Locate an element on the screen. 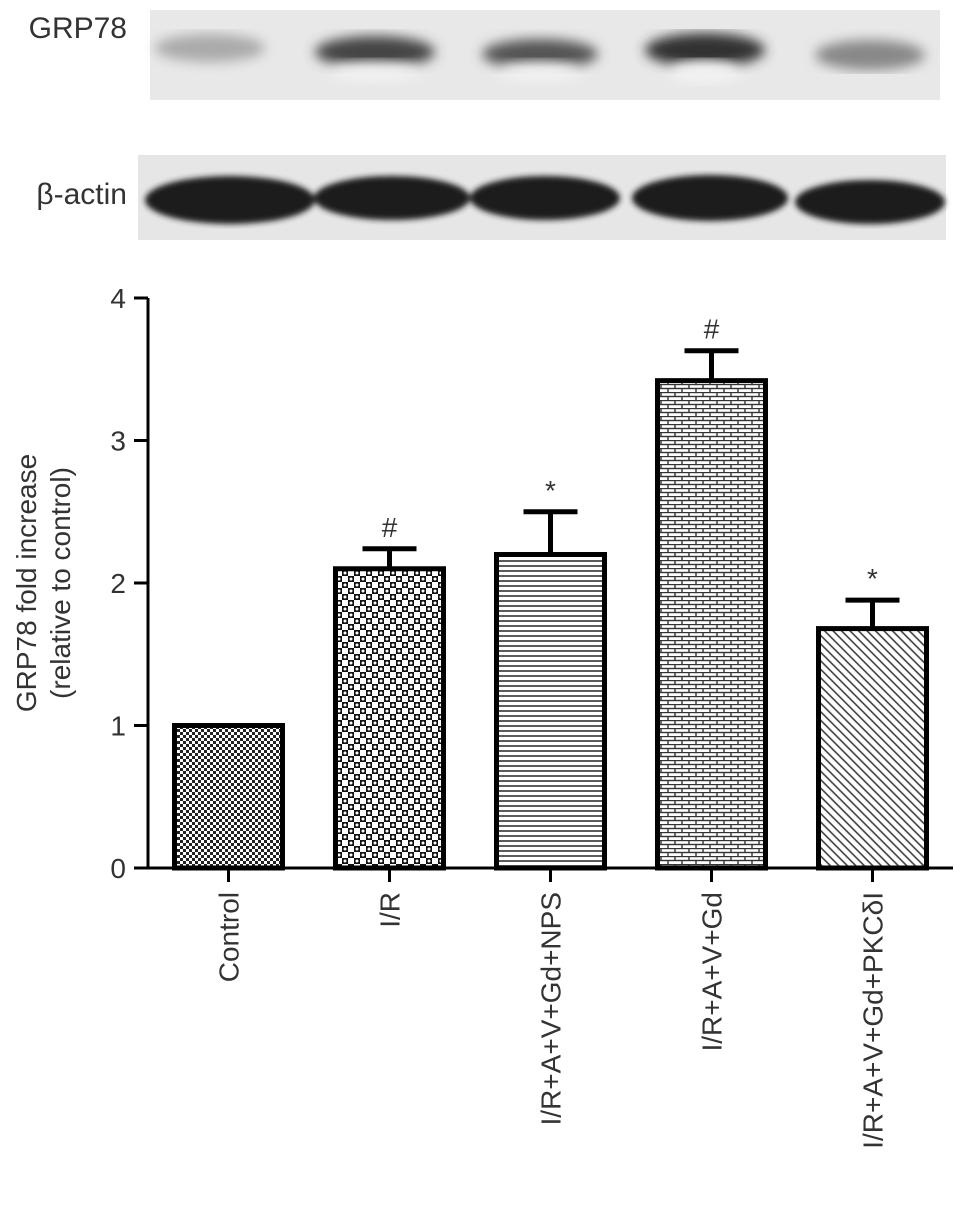 The image size is (969, 1220). y-tick-label: 0 is located at coordinates (118, 868).